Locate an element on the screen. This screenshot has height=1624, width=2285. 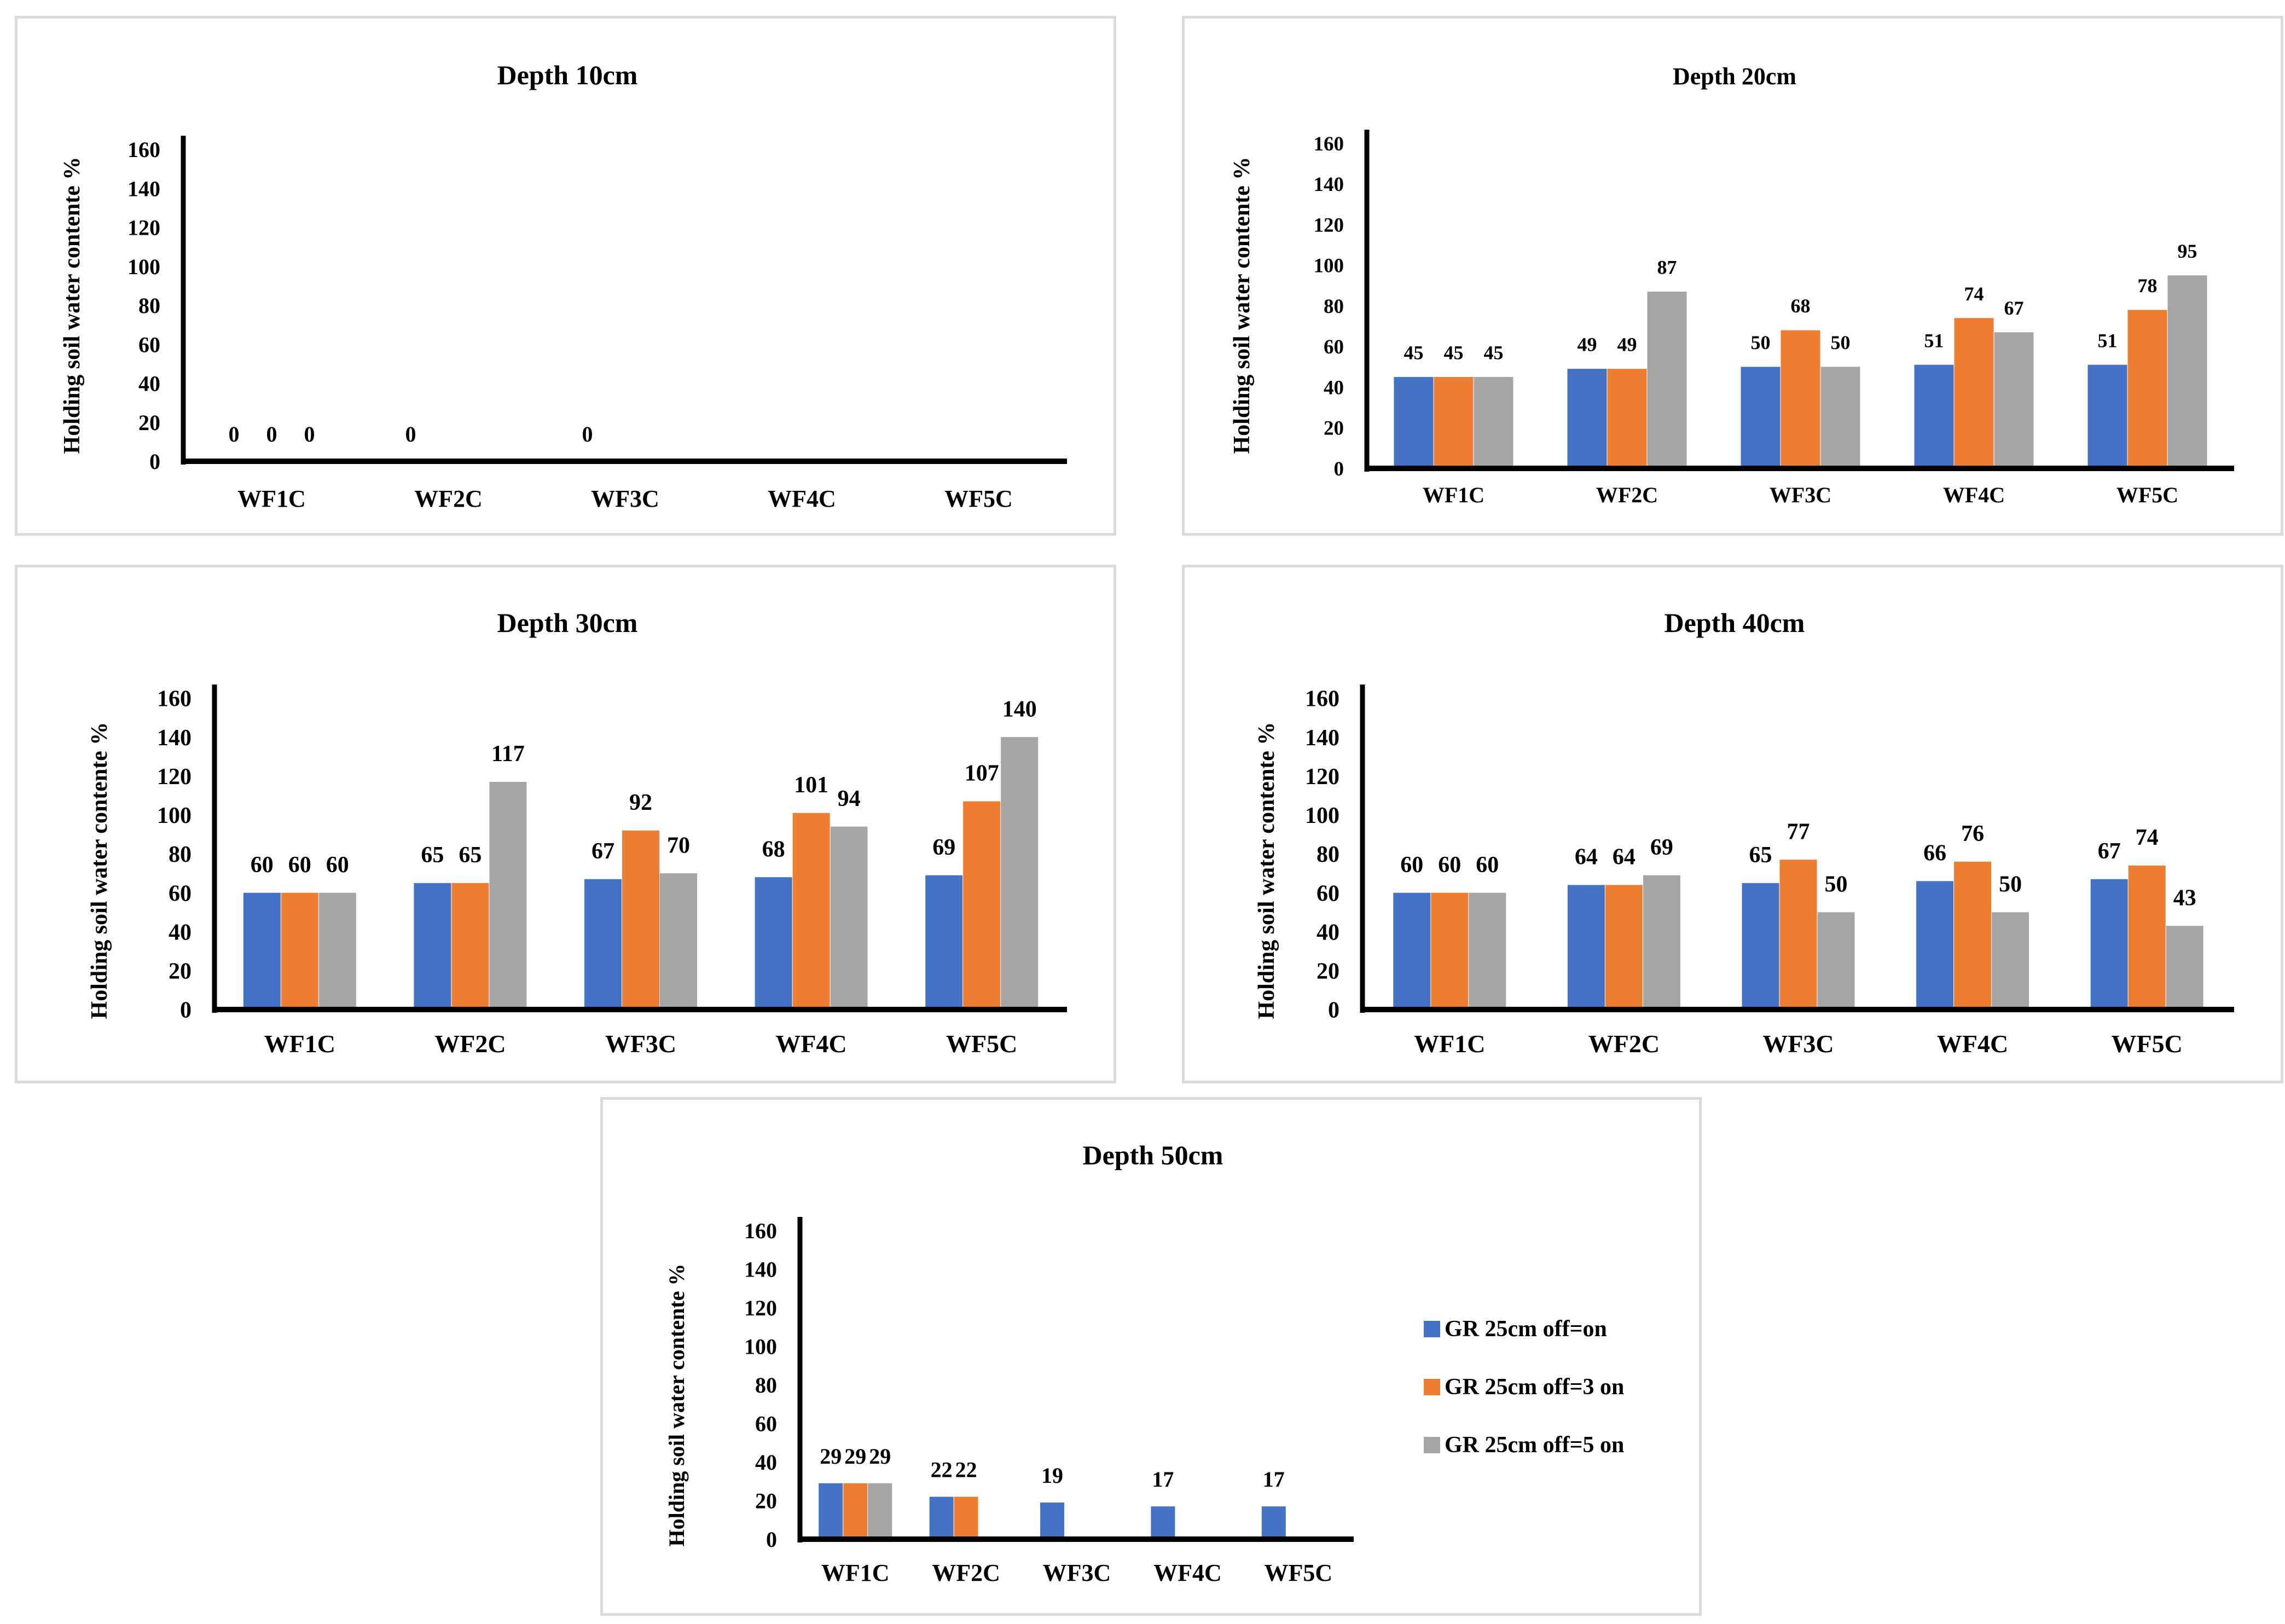
legend-swatch is located at coordinates (1432, 1387).